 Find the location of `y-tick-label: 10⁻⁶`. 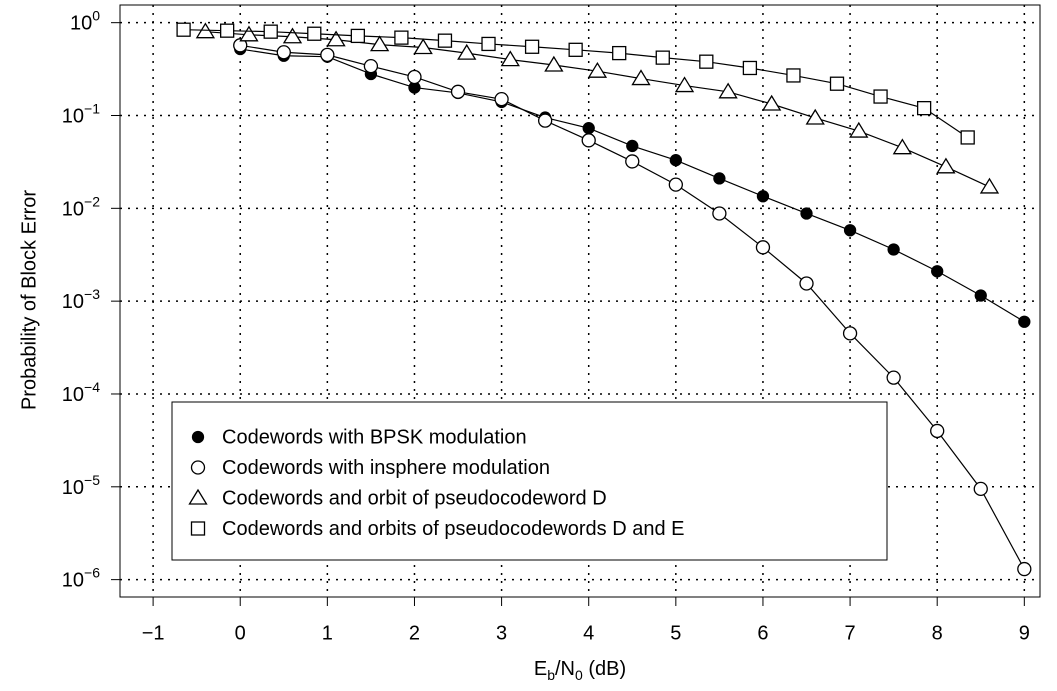

y-tick-label: 10⁻⁶ is located at coordinates (81, 578).